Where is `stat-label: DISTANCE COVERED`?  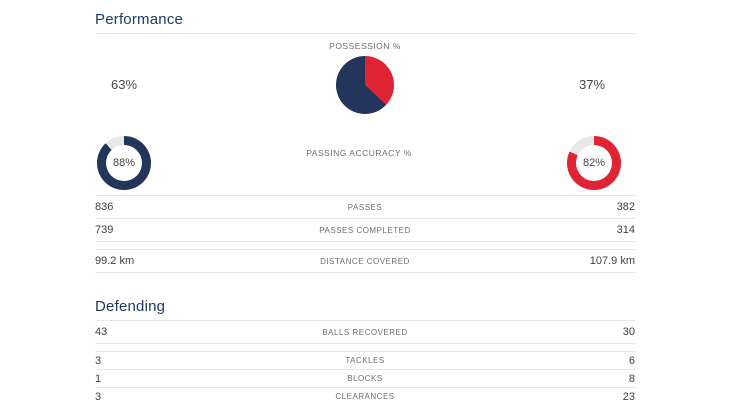
stat-label: DISTANCE COVERED is located at coordinates (365, 261).